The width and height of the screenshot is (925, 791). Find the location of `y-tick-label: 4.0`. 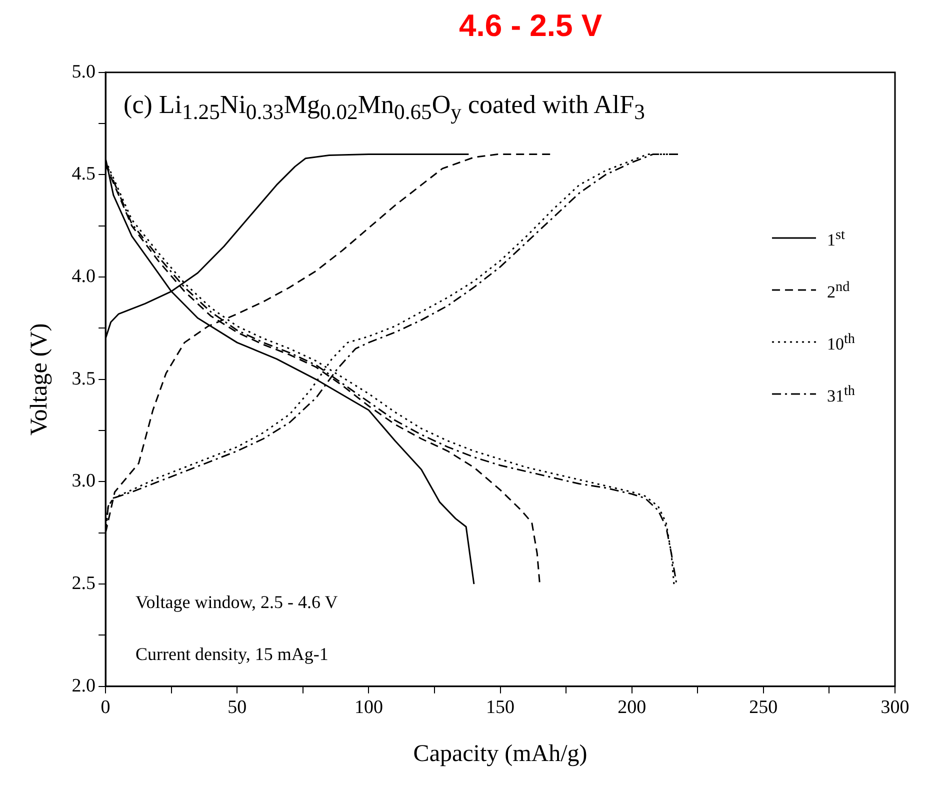

y-tick-label: 4.0 is located at coordinates (84, 277).